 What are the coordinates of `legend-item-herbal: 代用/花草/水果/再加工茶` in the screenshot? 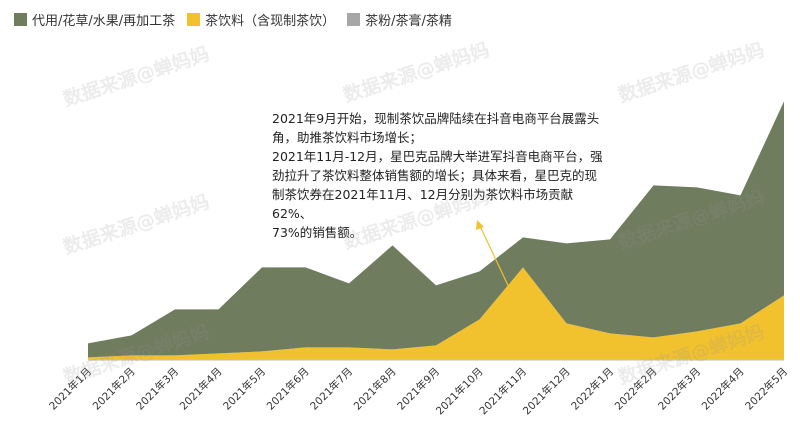 It's located at (94, 19).